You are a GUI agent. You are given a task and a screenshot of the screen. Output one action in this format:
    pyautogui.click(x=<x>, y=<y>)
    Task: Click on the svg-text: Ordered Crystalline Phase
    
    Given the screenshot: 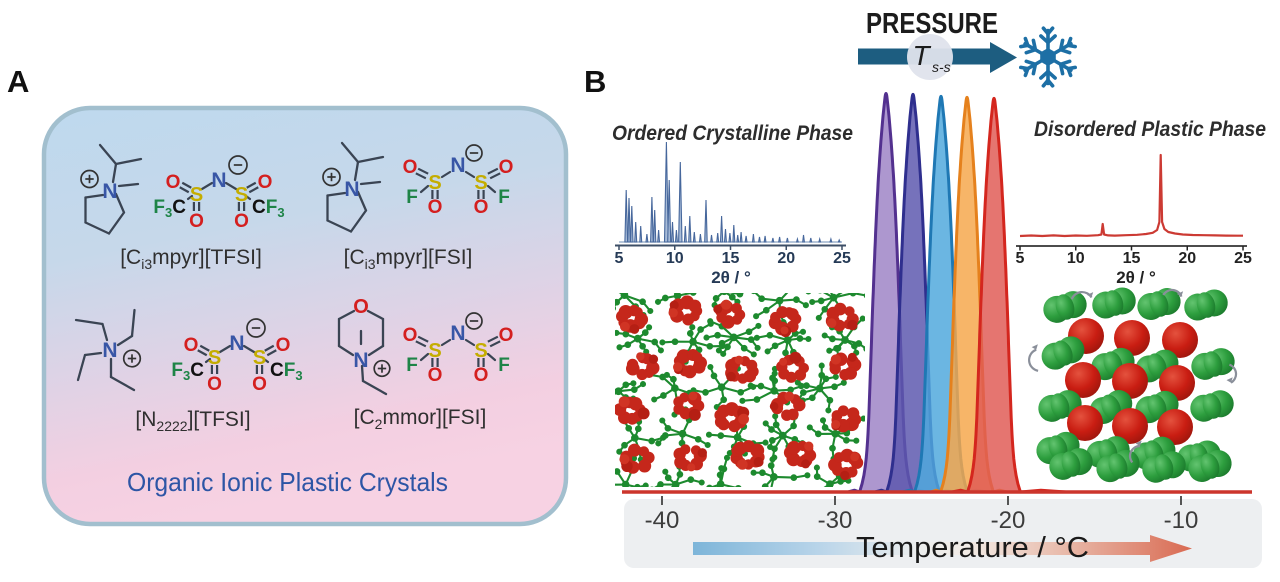 What is the action you would take?
    pyautogui.click(x=732, y=133)
    